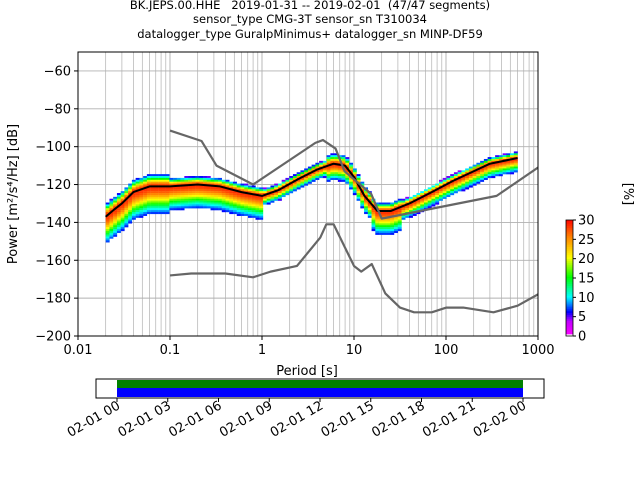  I want to click on x-tick-label: 10, so click(354, 350).